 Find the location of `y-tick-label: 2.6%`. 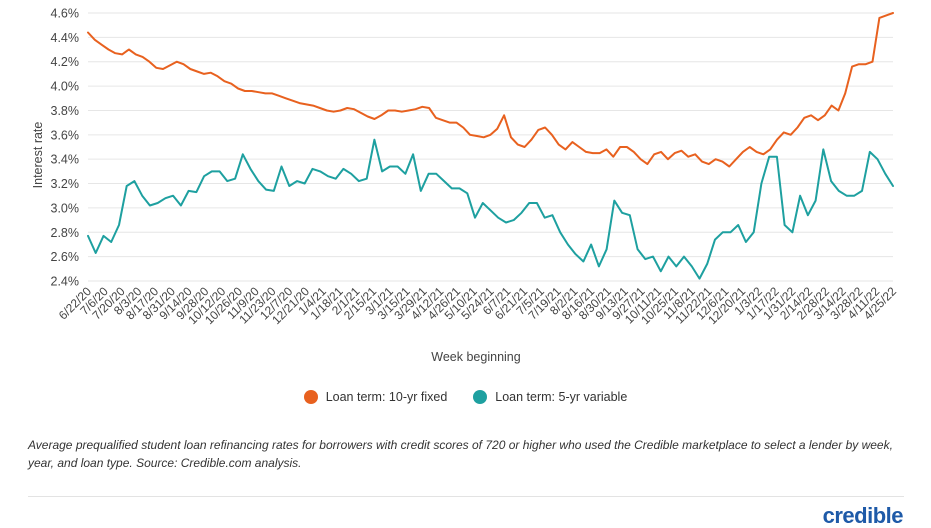

y-tick-label: 2.6% is located at coordinates (65, 257).